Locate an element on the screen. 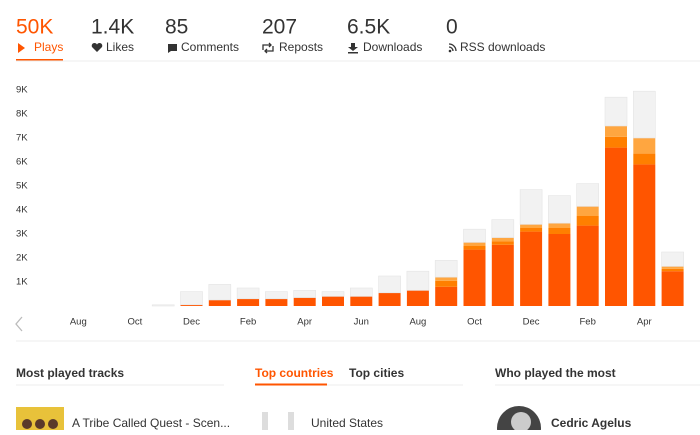 This screenshot has height=435, width=700. stat-tab: 1.4K Likes is located at coordinates (112, 35).